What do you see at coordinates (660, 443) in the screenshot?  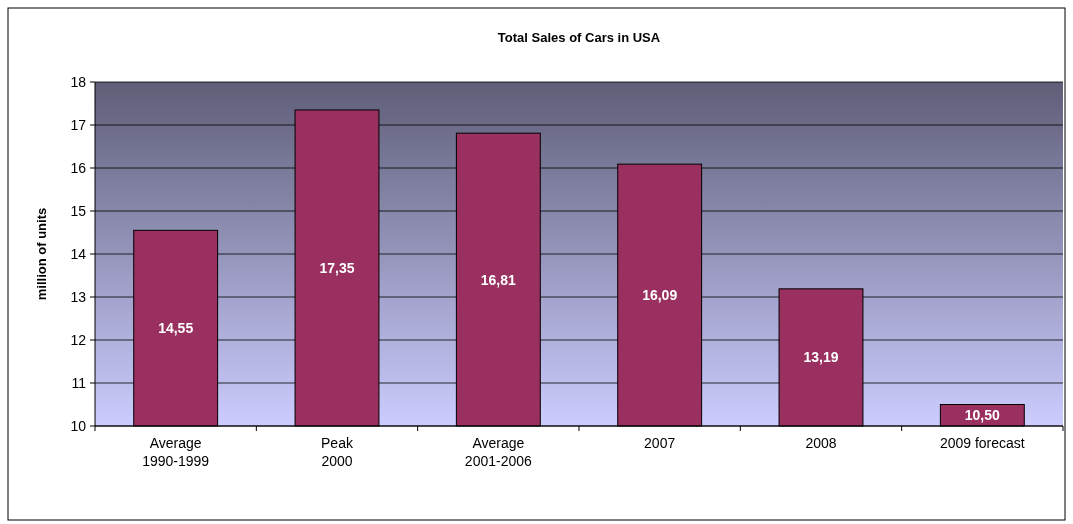 I see `x-tick-label: 2007` at bounding box center [660, 443].